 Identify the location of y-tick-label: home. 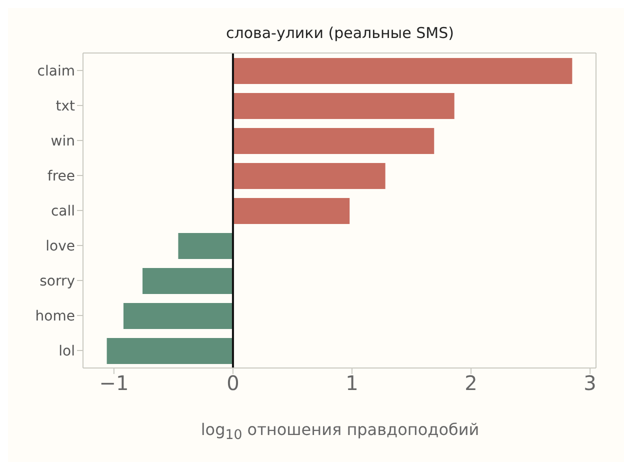
(55, 316).